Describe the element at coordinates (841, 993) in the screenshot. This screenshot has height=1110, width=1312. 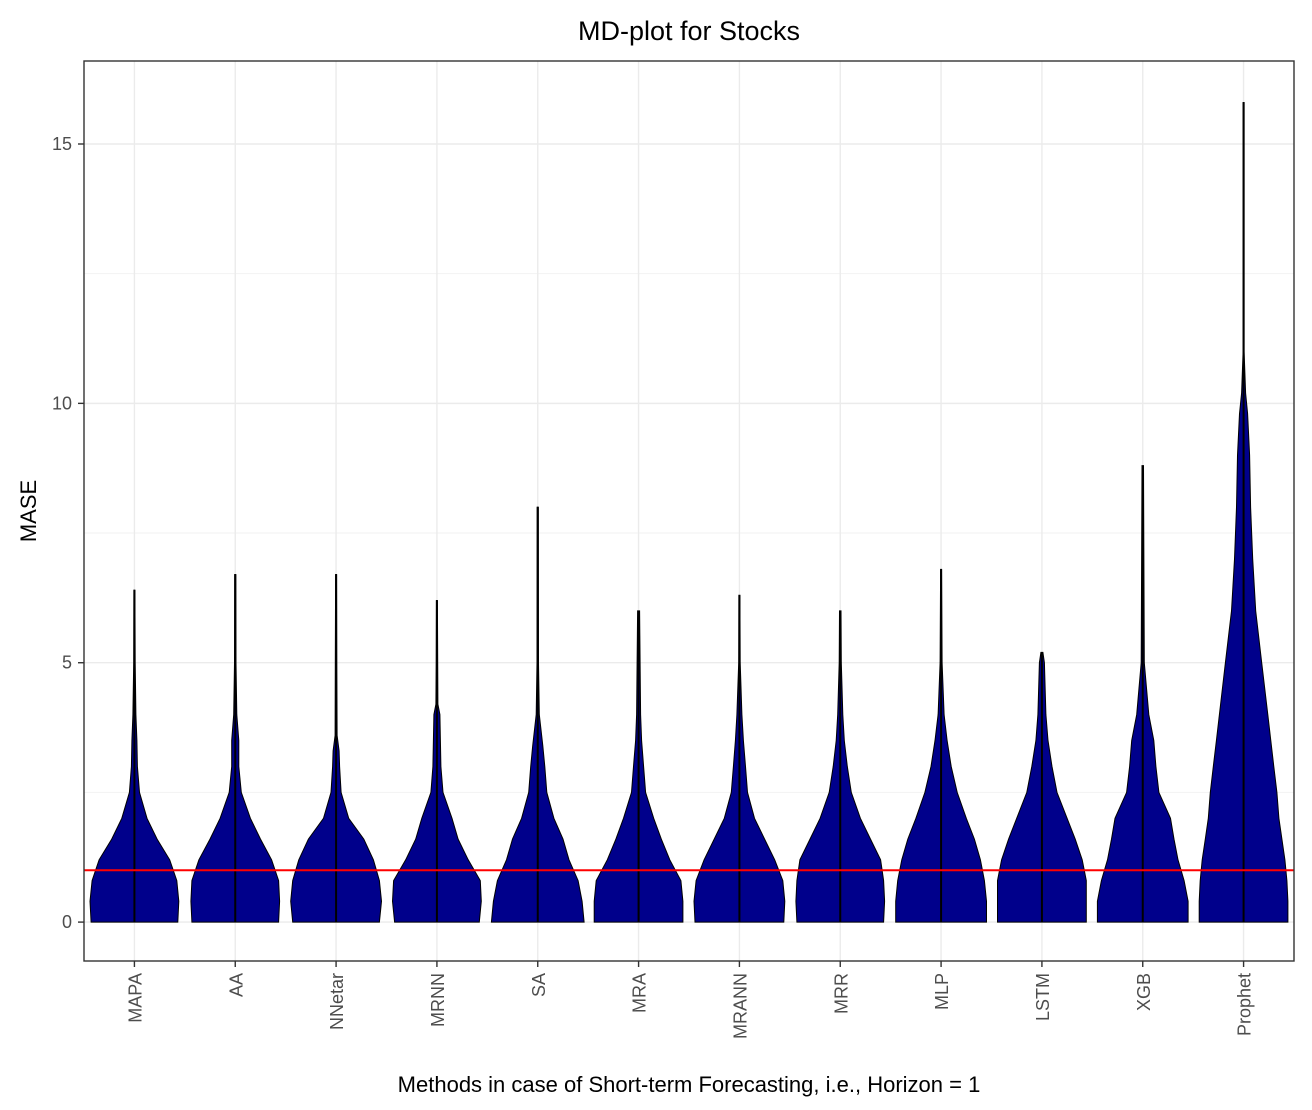
I see `x-tick-label: MRR` at that location.